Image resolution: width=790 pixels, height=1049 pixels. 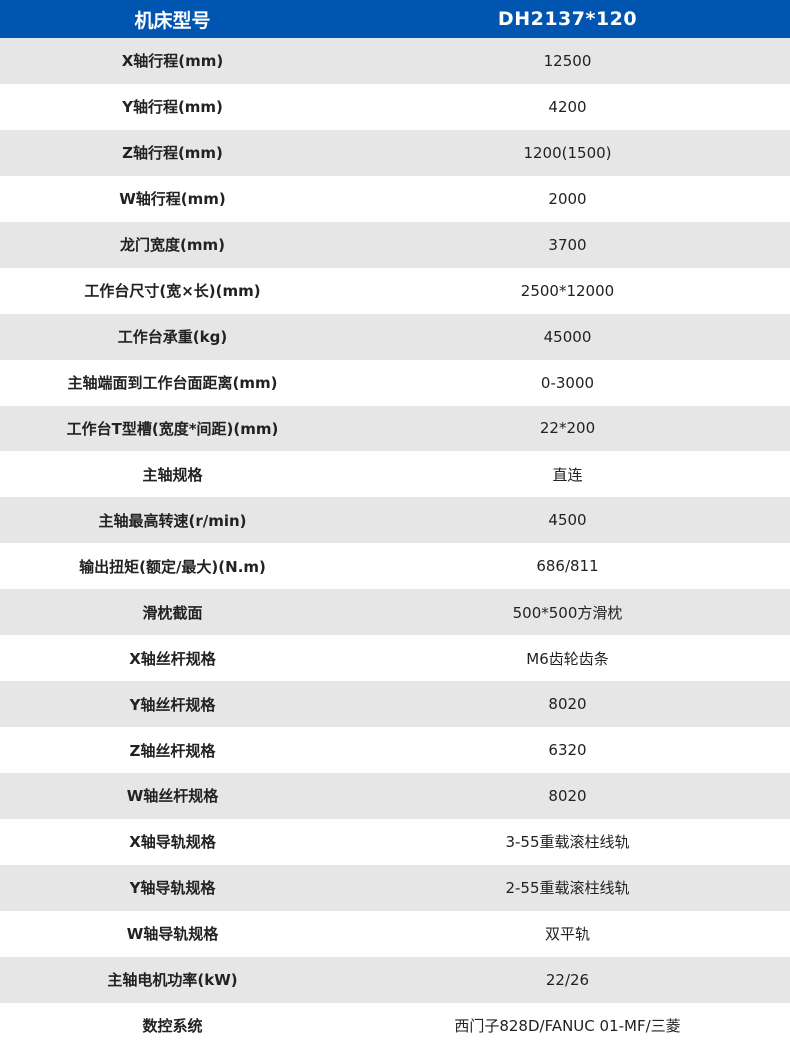 I want to click on spec-label: X轴行程(mm), so click(x=172, y=61).